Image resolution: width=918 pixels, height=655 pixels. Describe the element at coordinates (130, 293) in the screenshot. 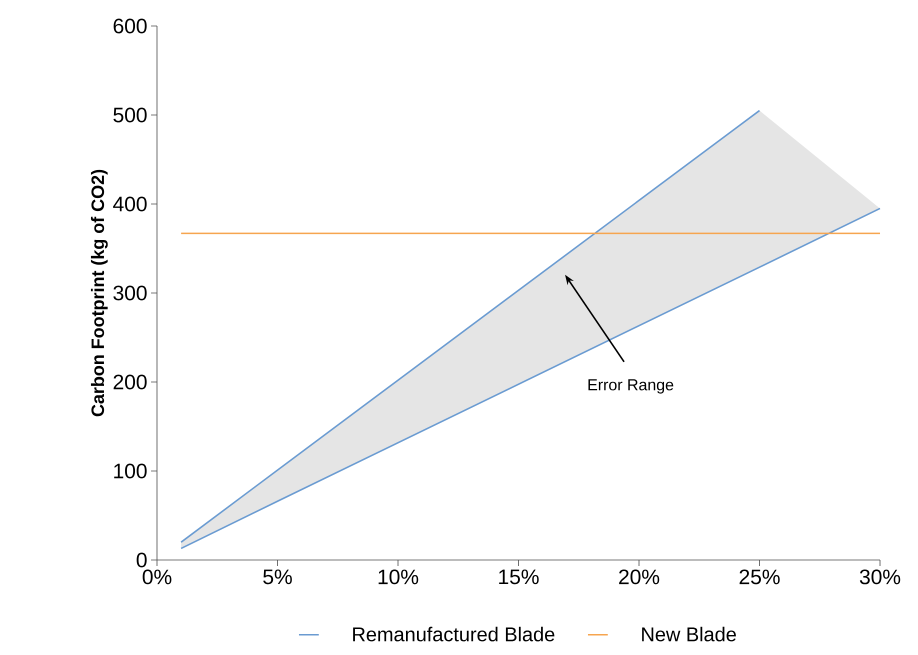

I see `y-tick-label: 300` at that location.